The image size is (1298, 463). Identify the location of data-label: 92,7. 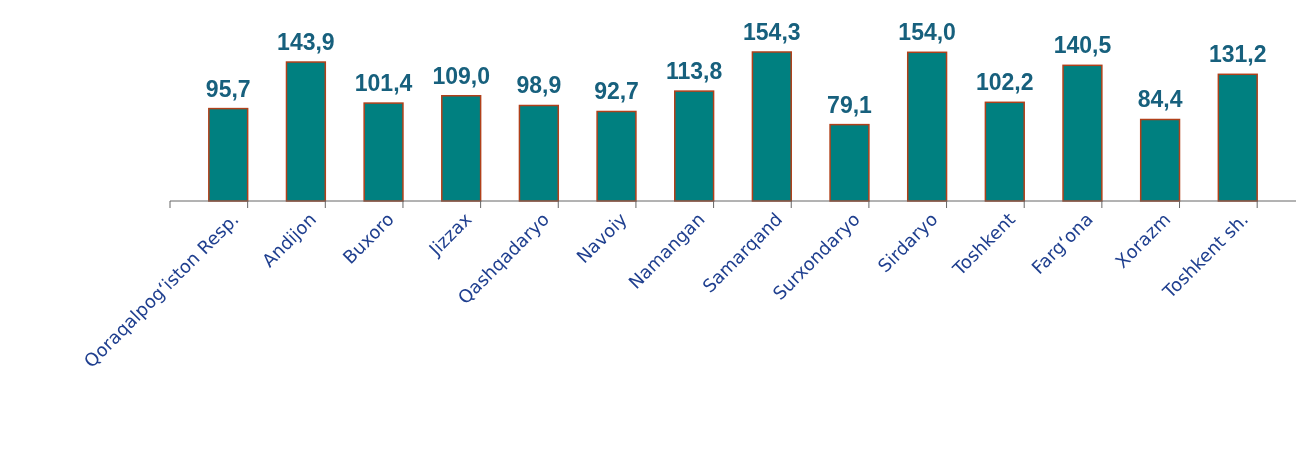
(616, 91).